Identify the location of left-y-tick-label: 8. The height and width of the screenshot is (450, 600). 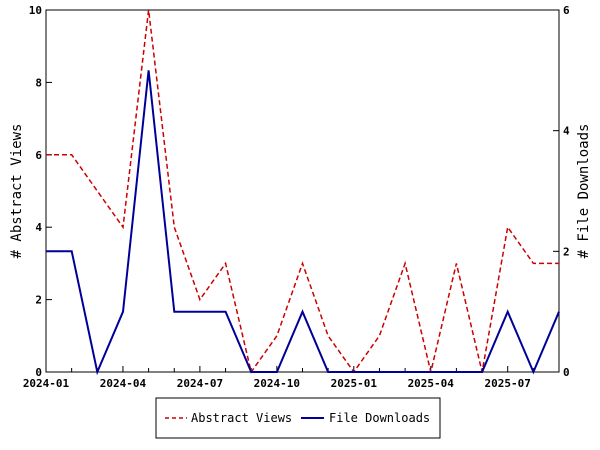
(38, 82).